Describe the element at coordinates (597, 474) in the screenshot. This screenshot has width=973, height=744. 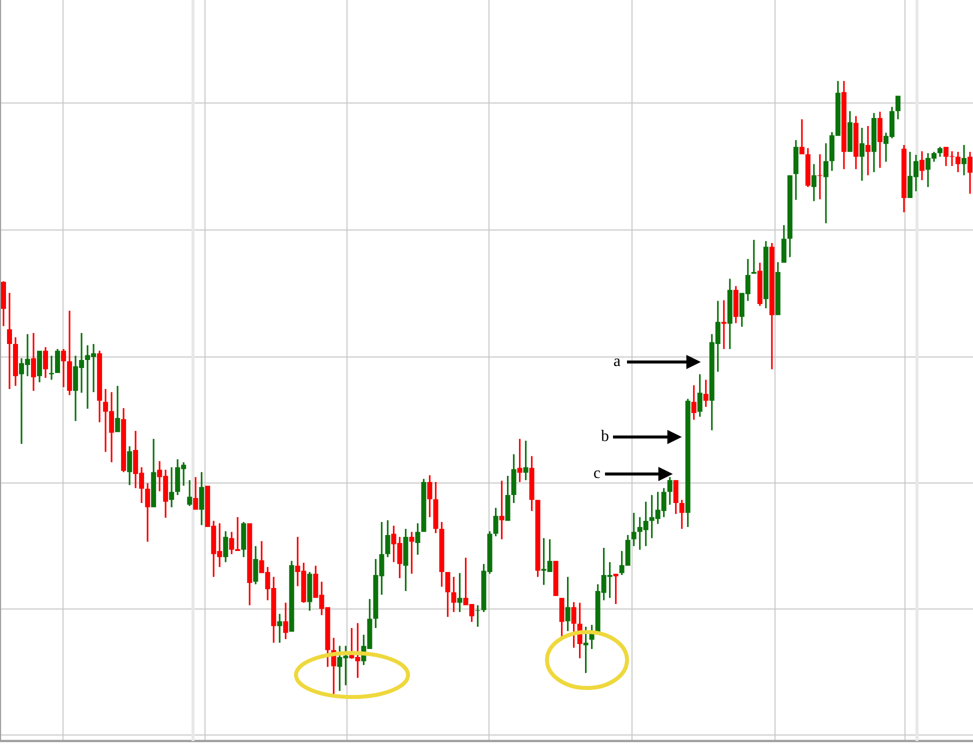
I see `annotation: c` at that location.